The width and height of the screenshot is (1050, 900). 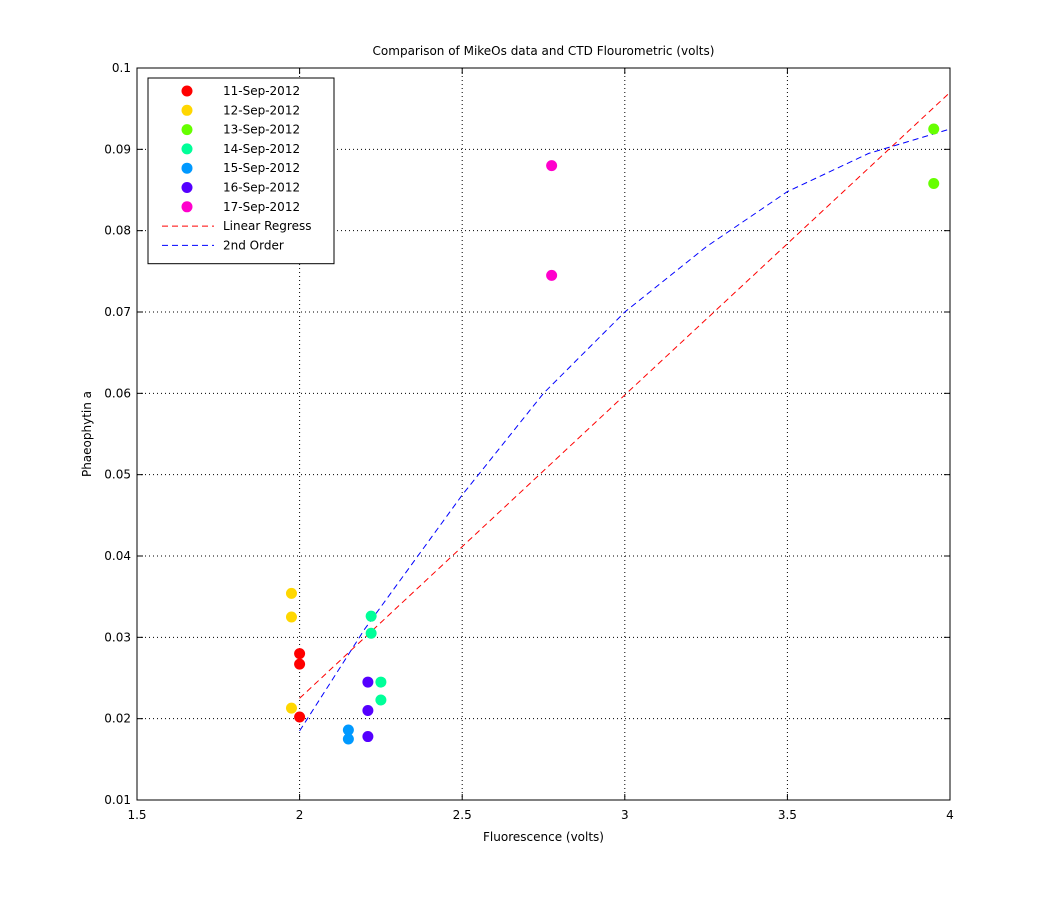 I want to click on legend-label: 17-Sep-2012, so click(x=261, y=207).